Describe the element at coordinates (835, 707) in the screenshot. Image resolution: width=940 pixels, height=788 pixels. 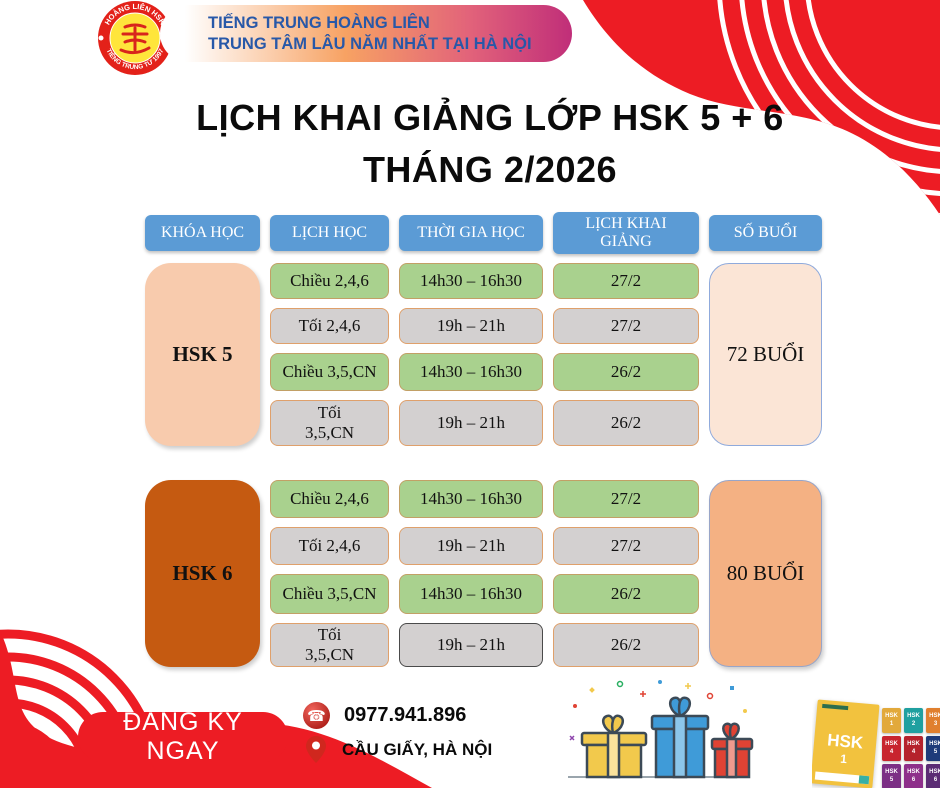
I see `publisher-mark` at that location.